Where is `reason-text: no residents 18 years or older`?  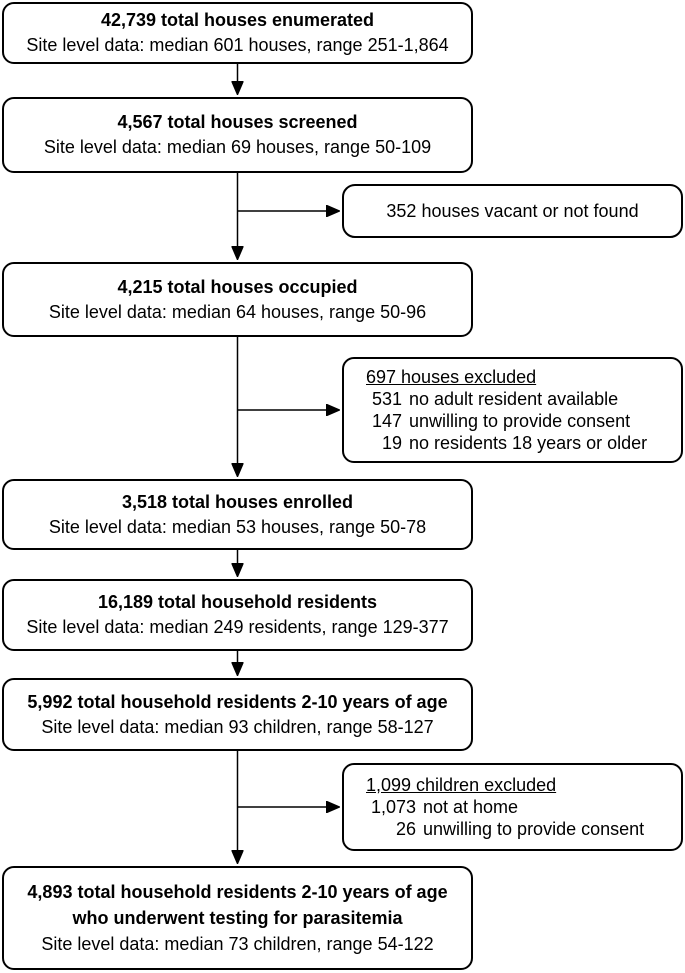
reason-text: no residents 18 years or older is located at coordinates (528, 443).